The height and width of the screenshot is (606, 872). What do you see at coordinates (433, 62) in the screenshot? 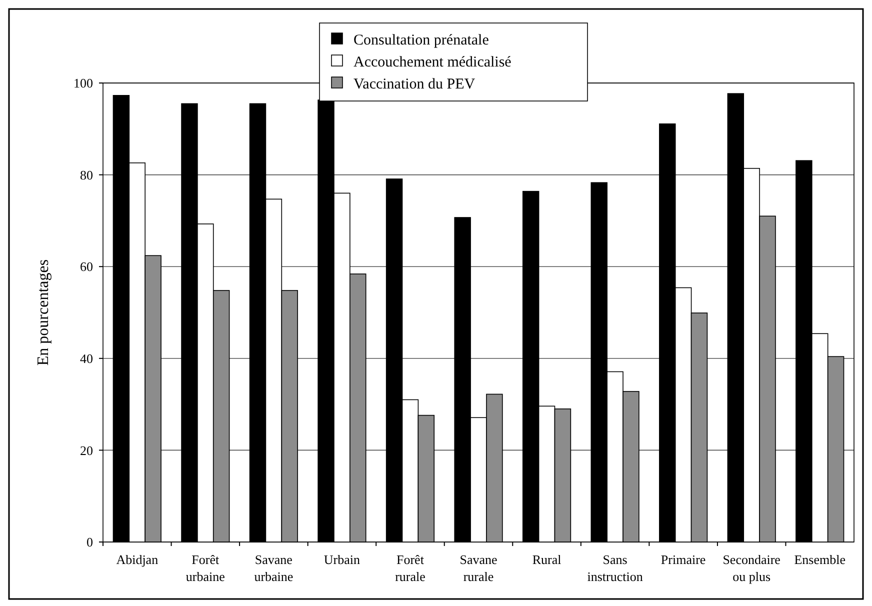
I see `legend-label: Accouchement médicalisé` at bounding box center [433, 62].